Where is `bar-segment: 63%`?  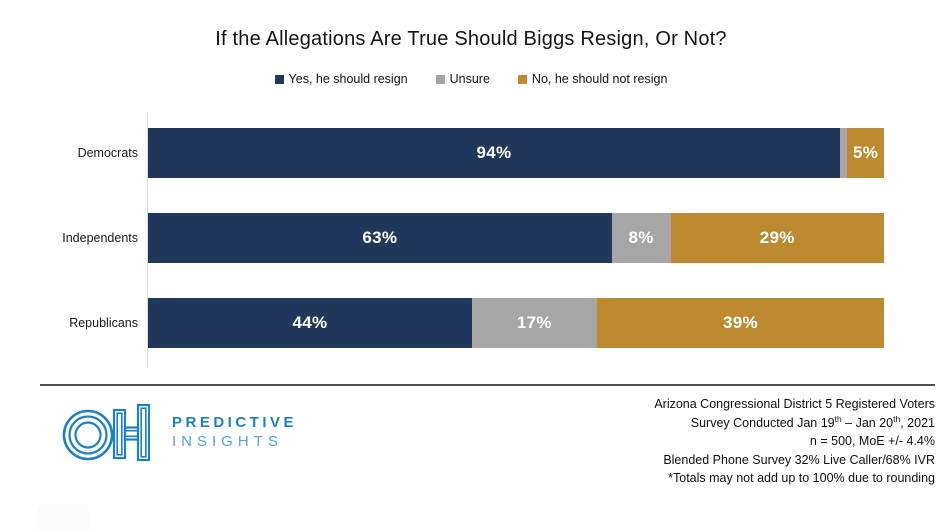
bar-segment: 63% is located at coordinates (380, 238).